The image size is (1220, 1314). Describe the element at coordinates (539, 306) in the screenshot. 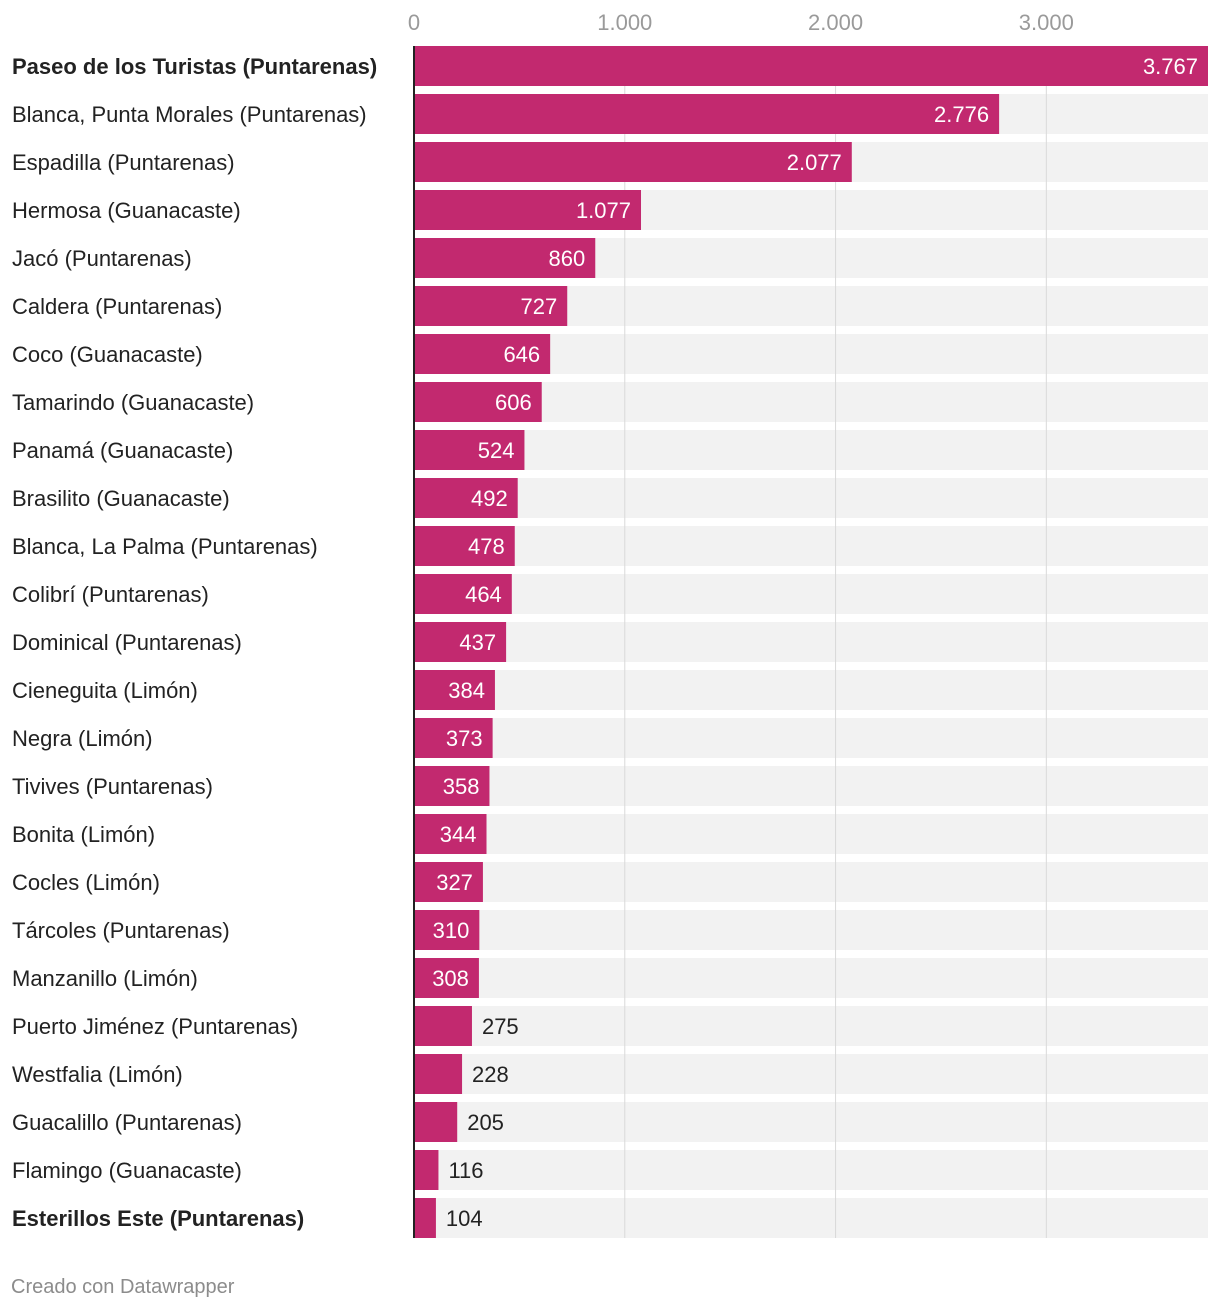

I see `value-label: 727` at that location.